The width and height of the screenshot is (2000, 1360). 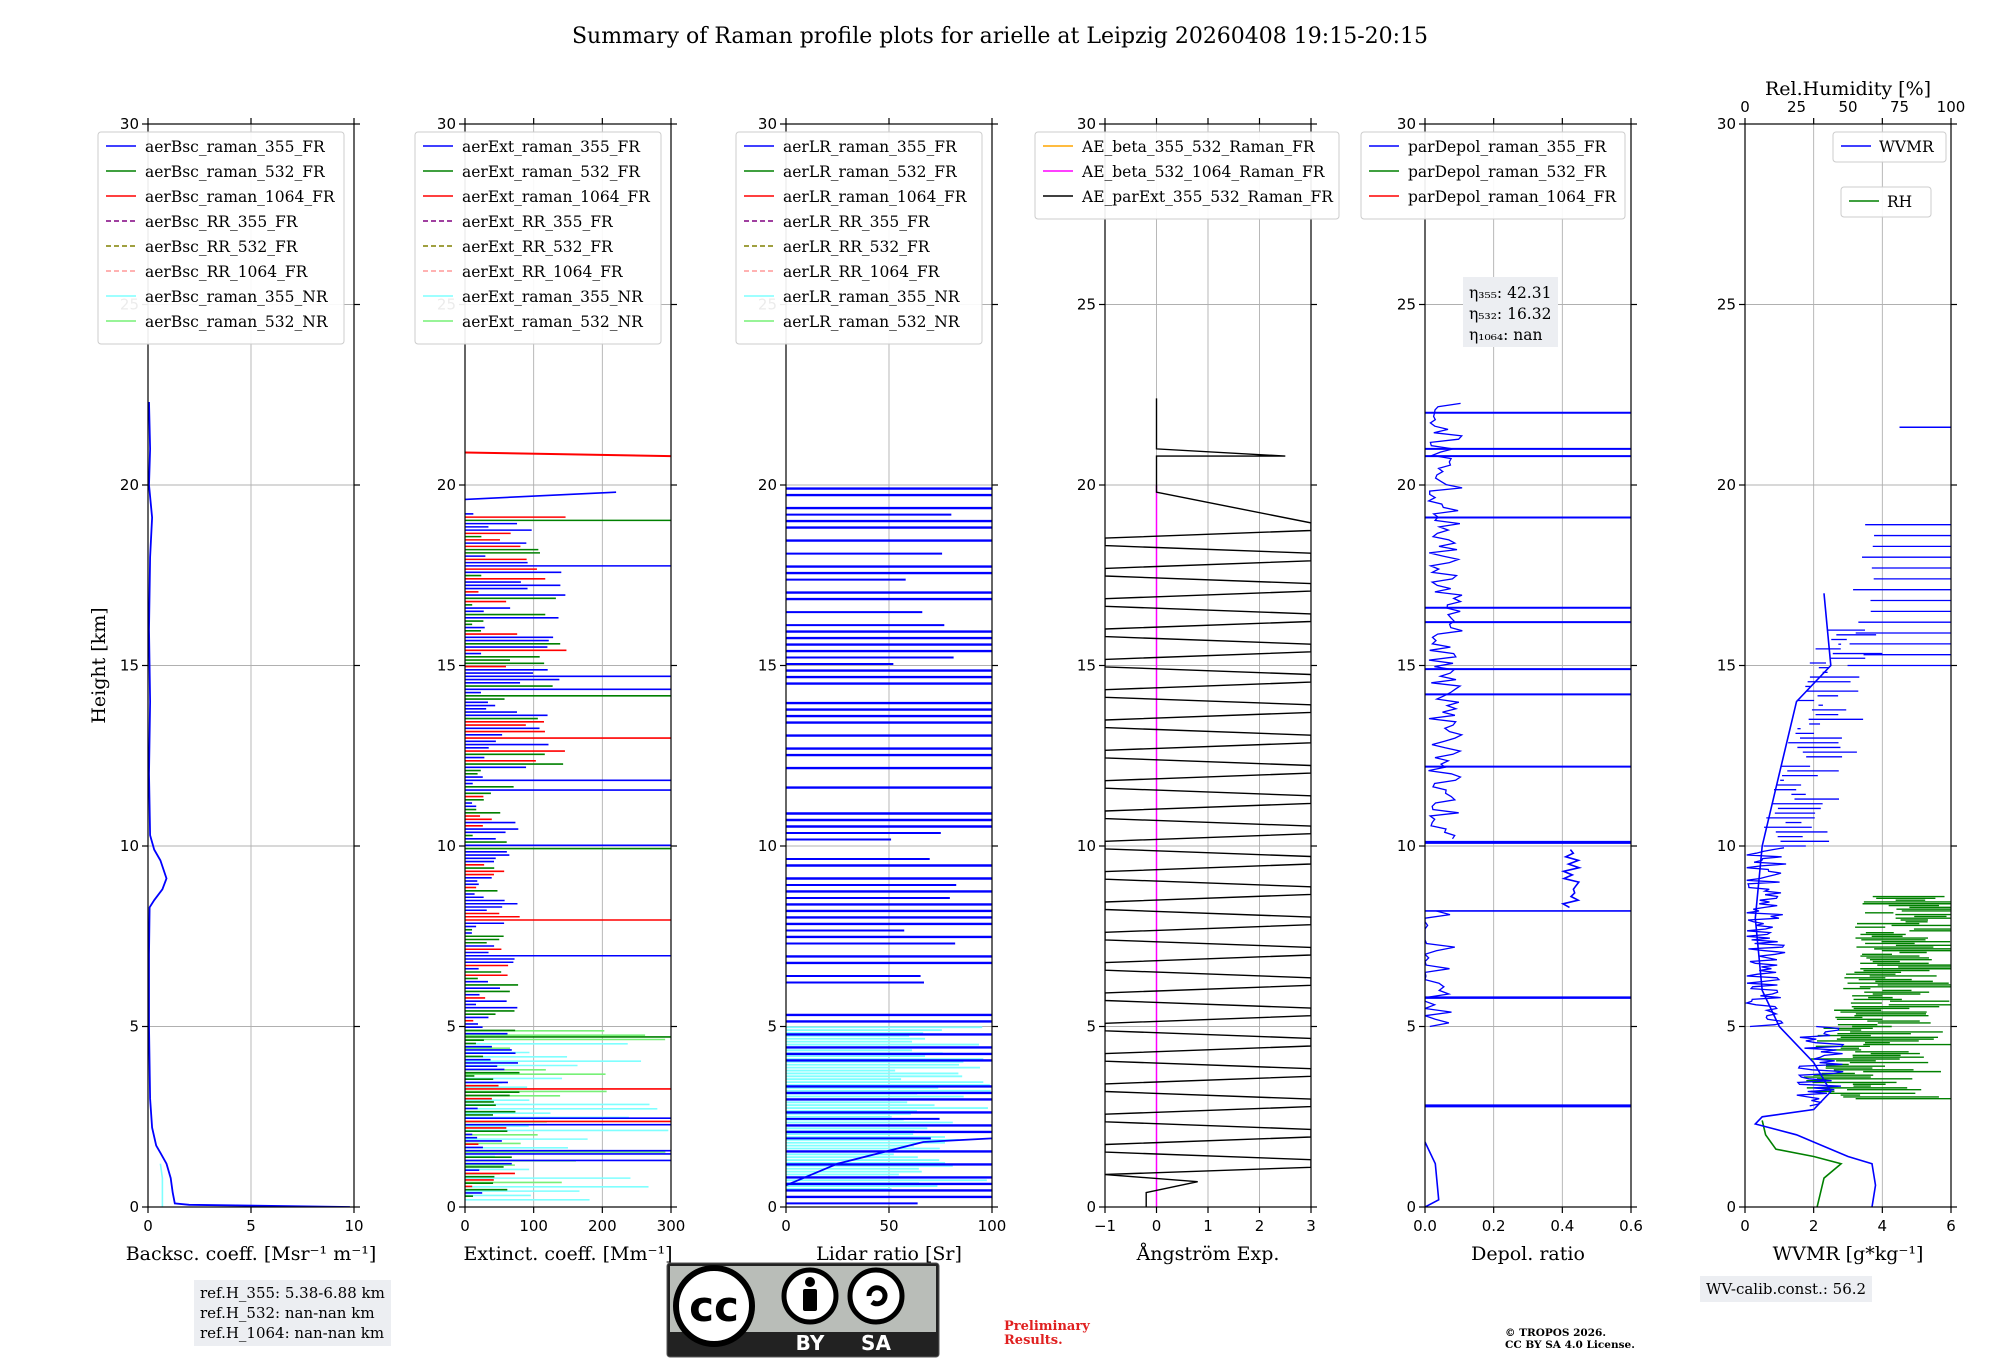 What do you see at coordinates (1208, 1254) in the screenshot?
I see `x-axis-label: Ångström Exp.` at bounding box center [1208, 1254].